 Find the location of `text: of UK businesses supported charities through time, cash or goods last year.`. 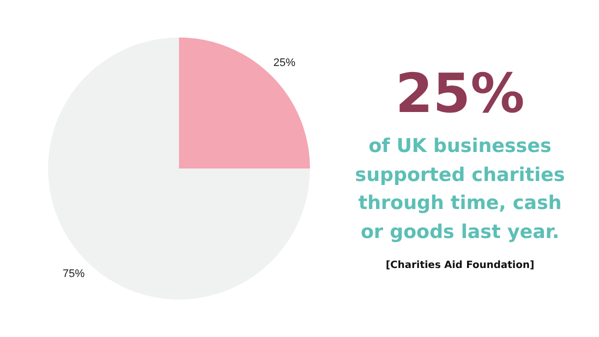

text: of UK businesses supported charities through time, cash or goods last year. is located at coordinates (460, 189).